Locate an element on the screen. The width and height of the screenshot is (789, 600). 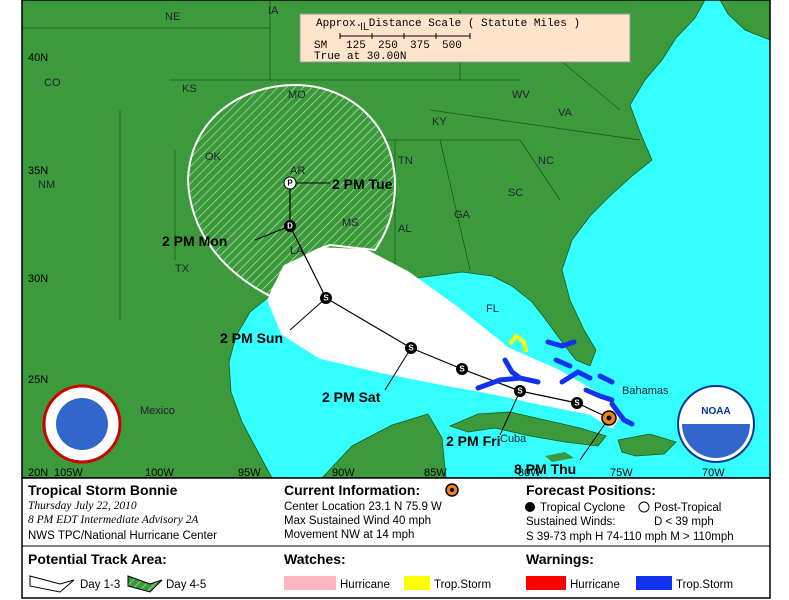
cuba is located at coordinates (527, 429).